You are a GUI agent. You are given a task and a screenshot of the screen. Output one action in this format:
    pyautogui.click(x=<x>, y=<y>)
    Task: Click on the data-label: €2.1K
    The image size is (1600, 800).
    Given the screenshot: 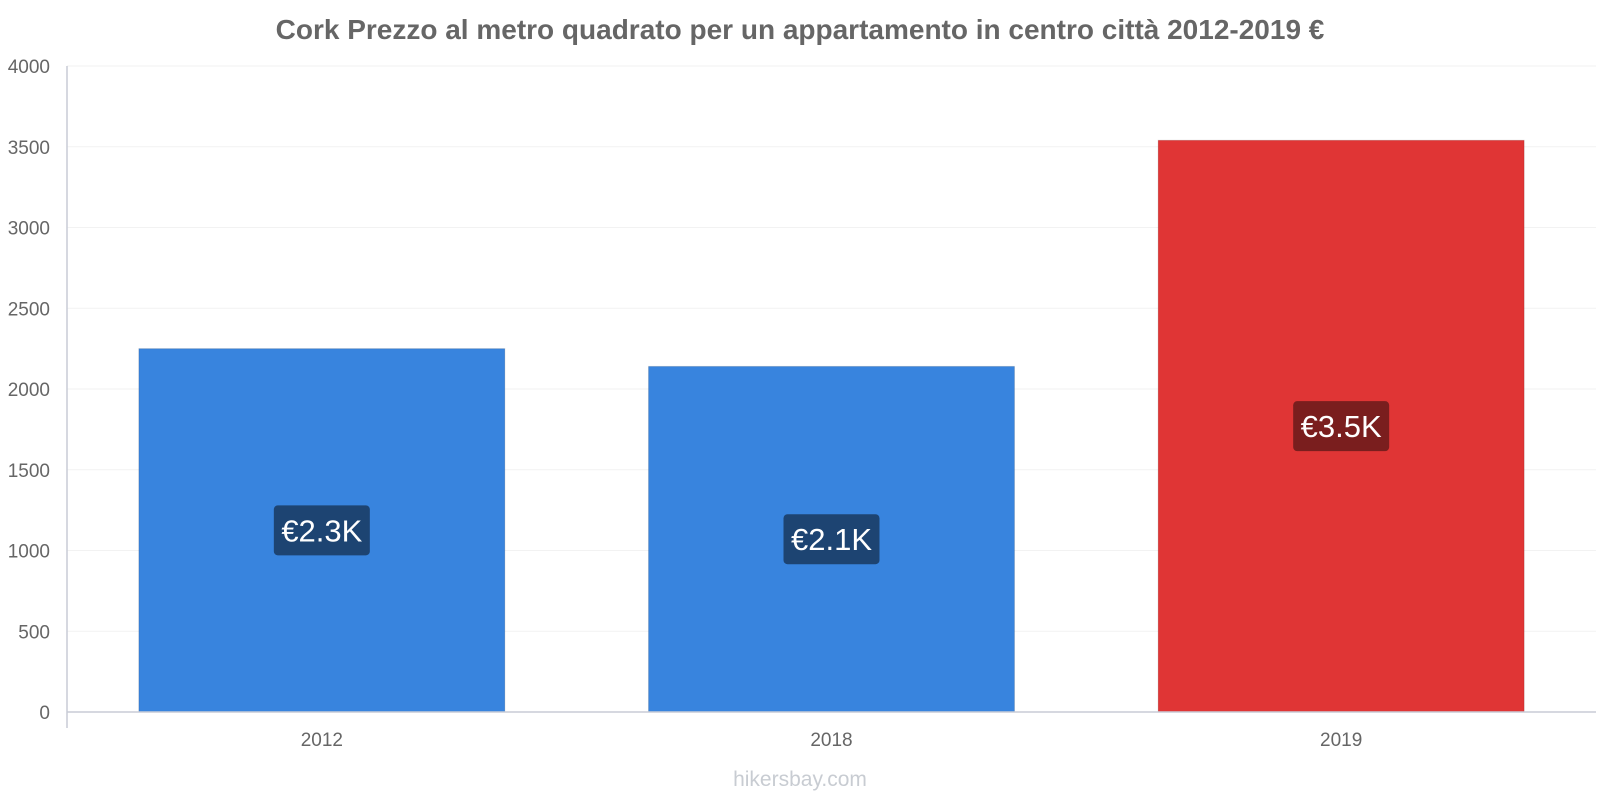 What is the action you would take?
    pyautogui.click(x=831, y=539)
    